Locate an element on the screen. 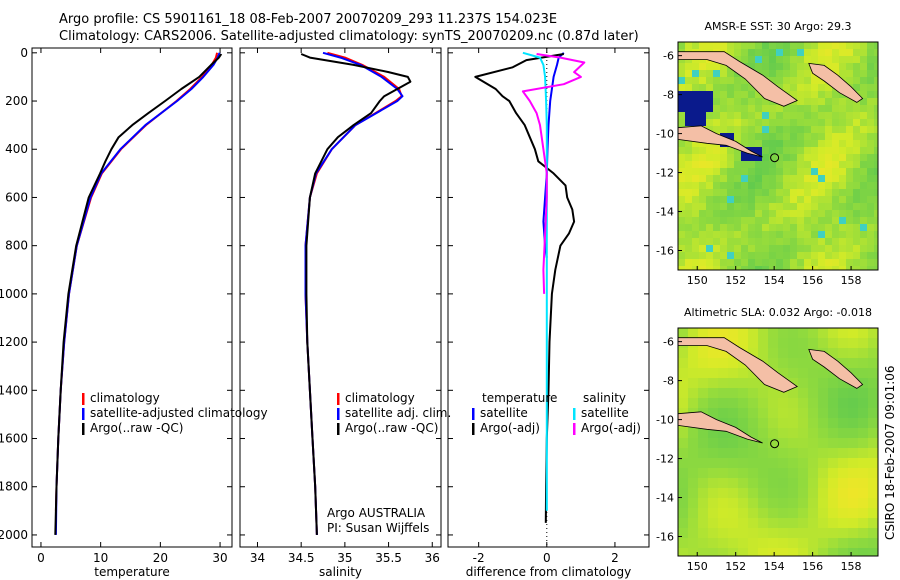  x-tick-label: 158 is located at coordinates (851, 566).